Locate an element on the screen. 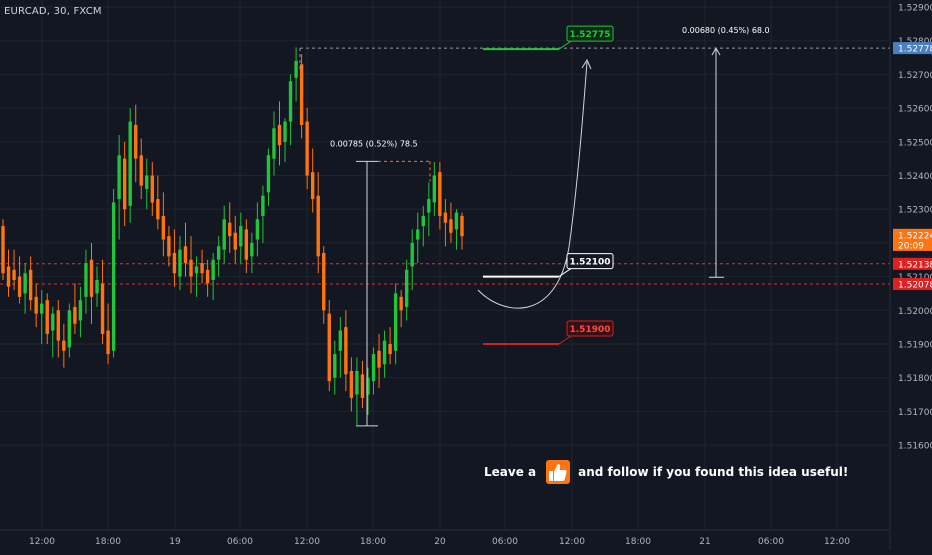 The image size is (932, 555). y-axis-tick-label: 1.52900 is located at coordinates (915, 9).